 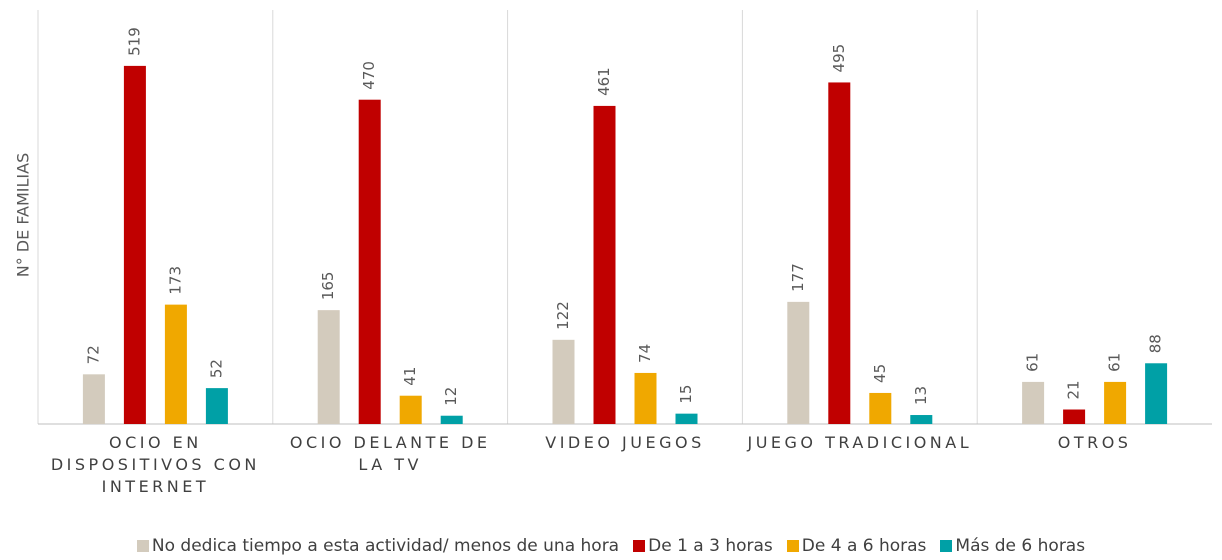 I want to click on data-label: 52, so click(x=216, y=368).